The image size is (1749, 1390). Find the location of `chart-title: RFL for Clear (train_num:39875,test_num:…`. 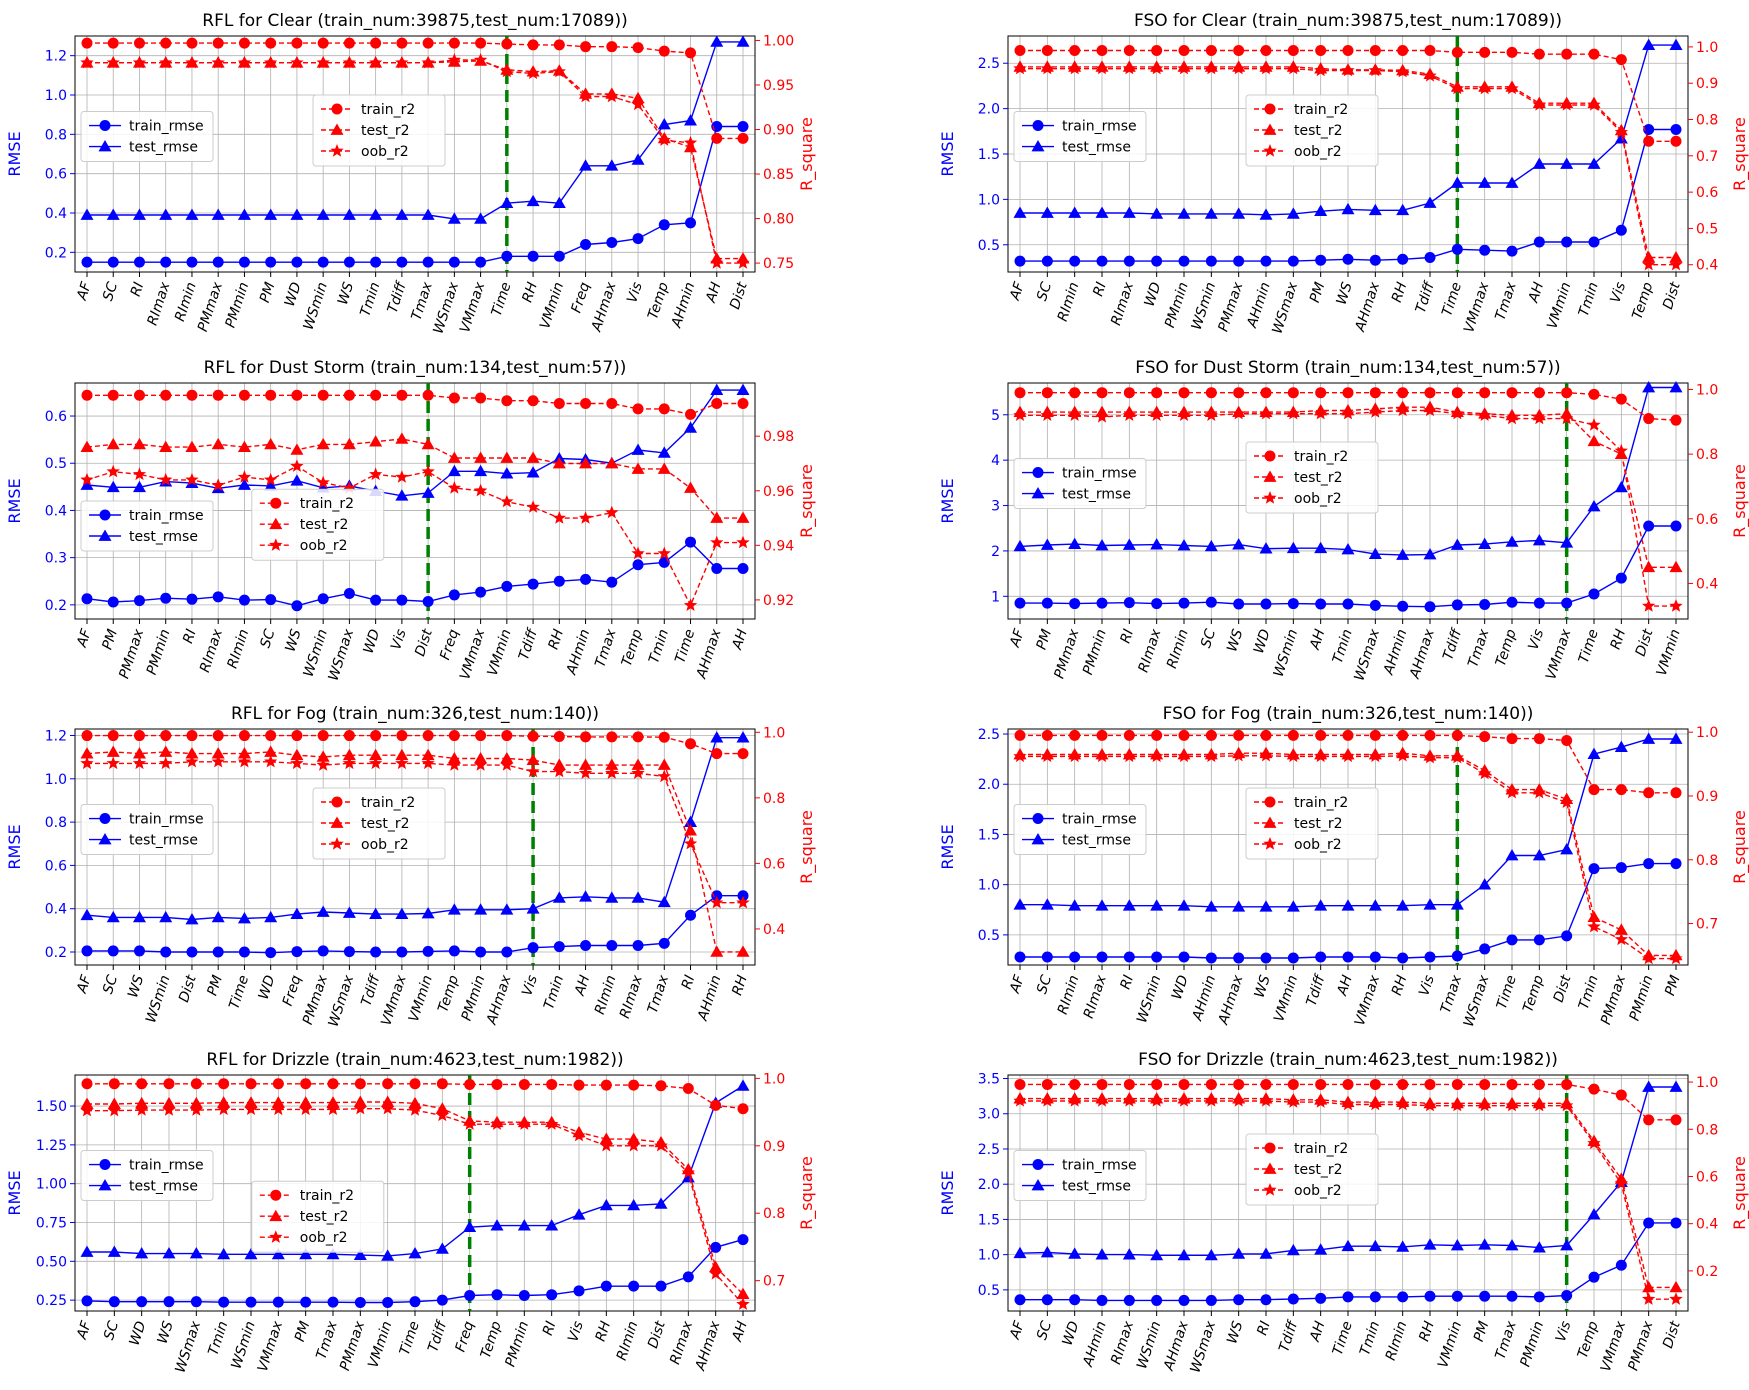

chart-title: RFL for Clear (train_num:39875,test_num:… is located at coordinates (414, 21).